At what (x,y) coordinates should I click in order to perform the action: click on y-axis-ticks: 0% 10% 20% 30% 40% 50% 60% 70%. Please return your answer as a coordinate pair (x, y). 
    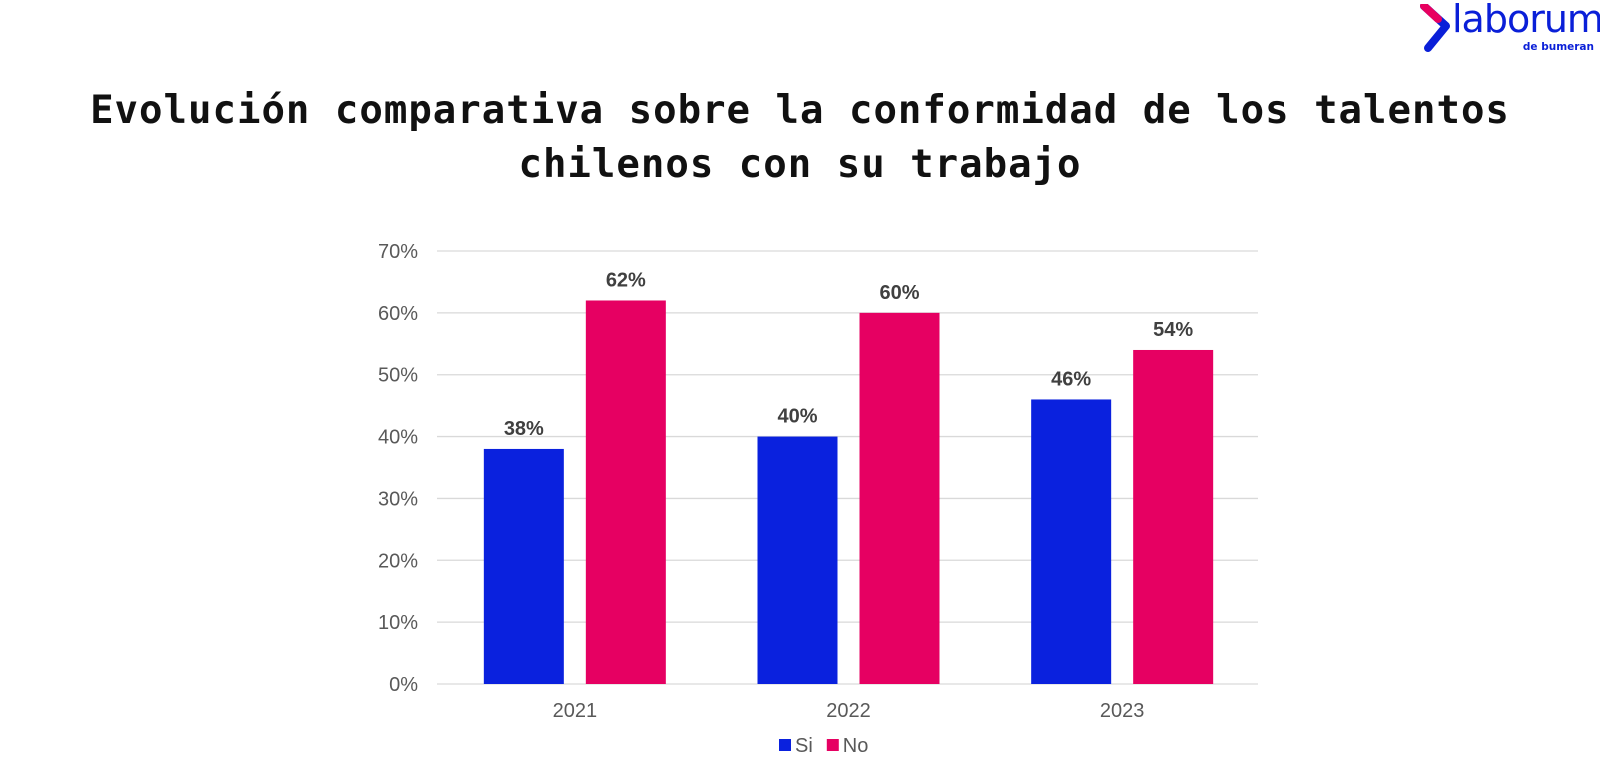
    Looking at the image, I should click on (398, 468).